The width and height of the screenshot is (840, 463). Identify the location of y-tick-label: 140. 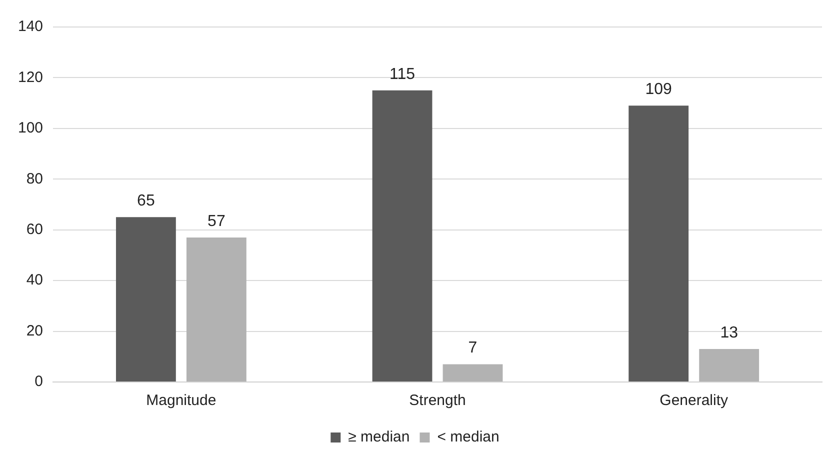
(31, 27).